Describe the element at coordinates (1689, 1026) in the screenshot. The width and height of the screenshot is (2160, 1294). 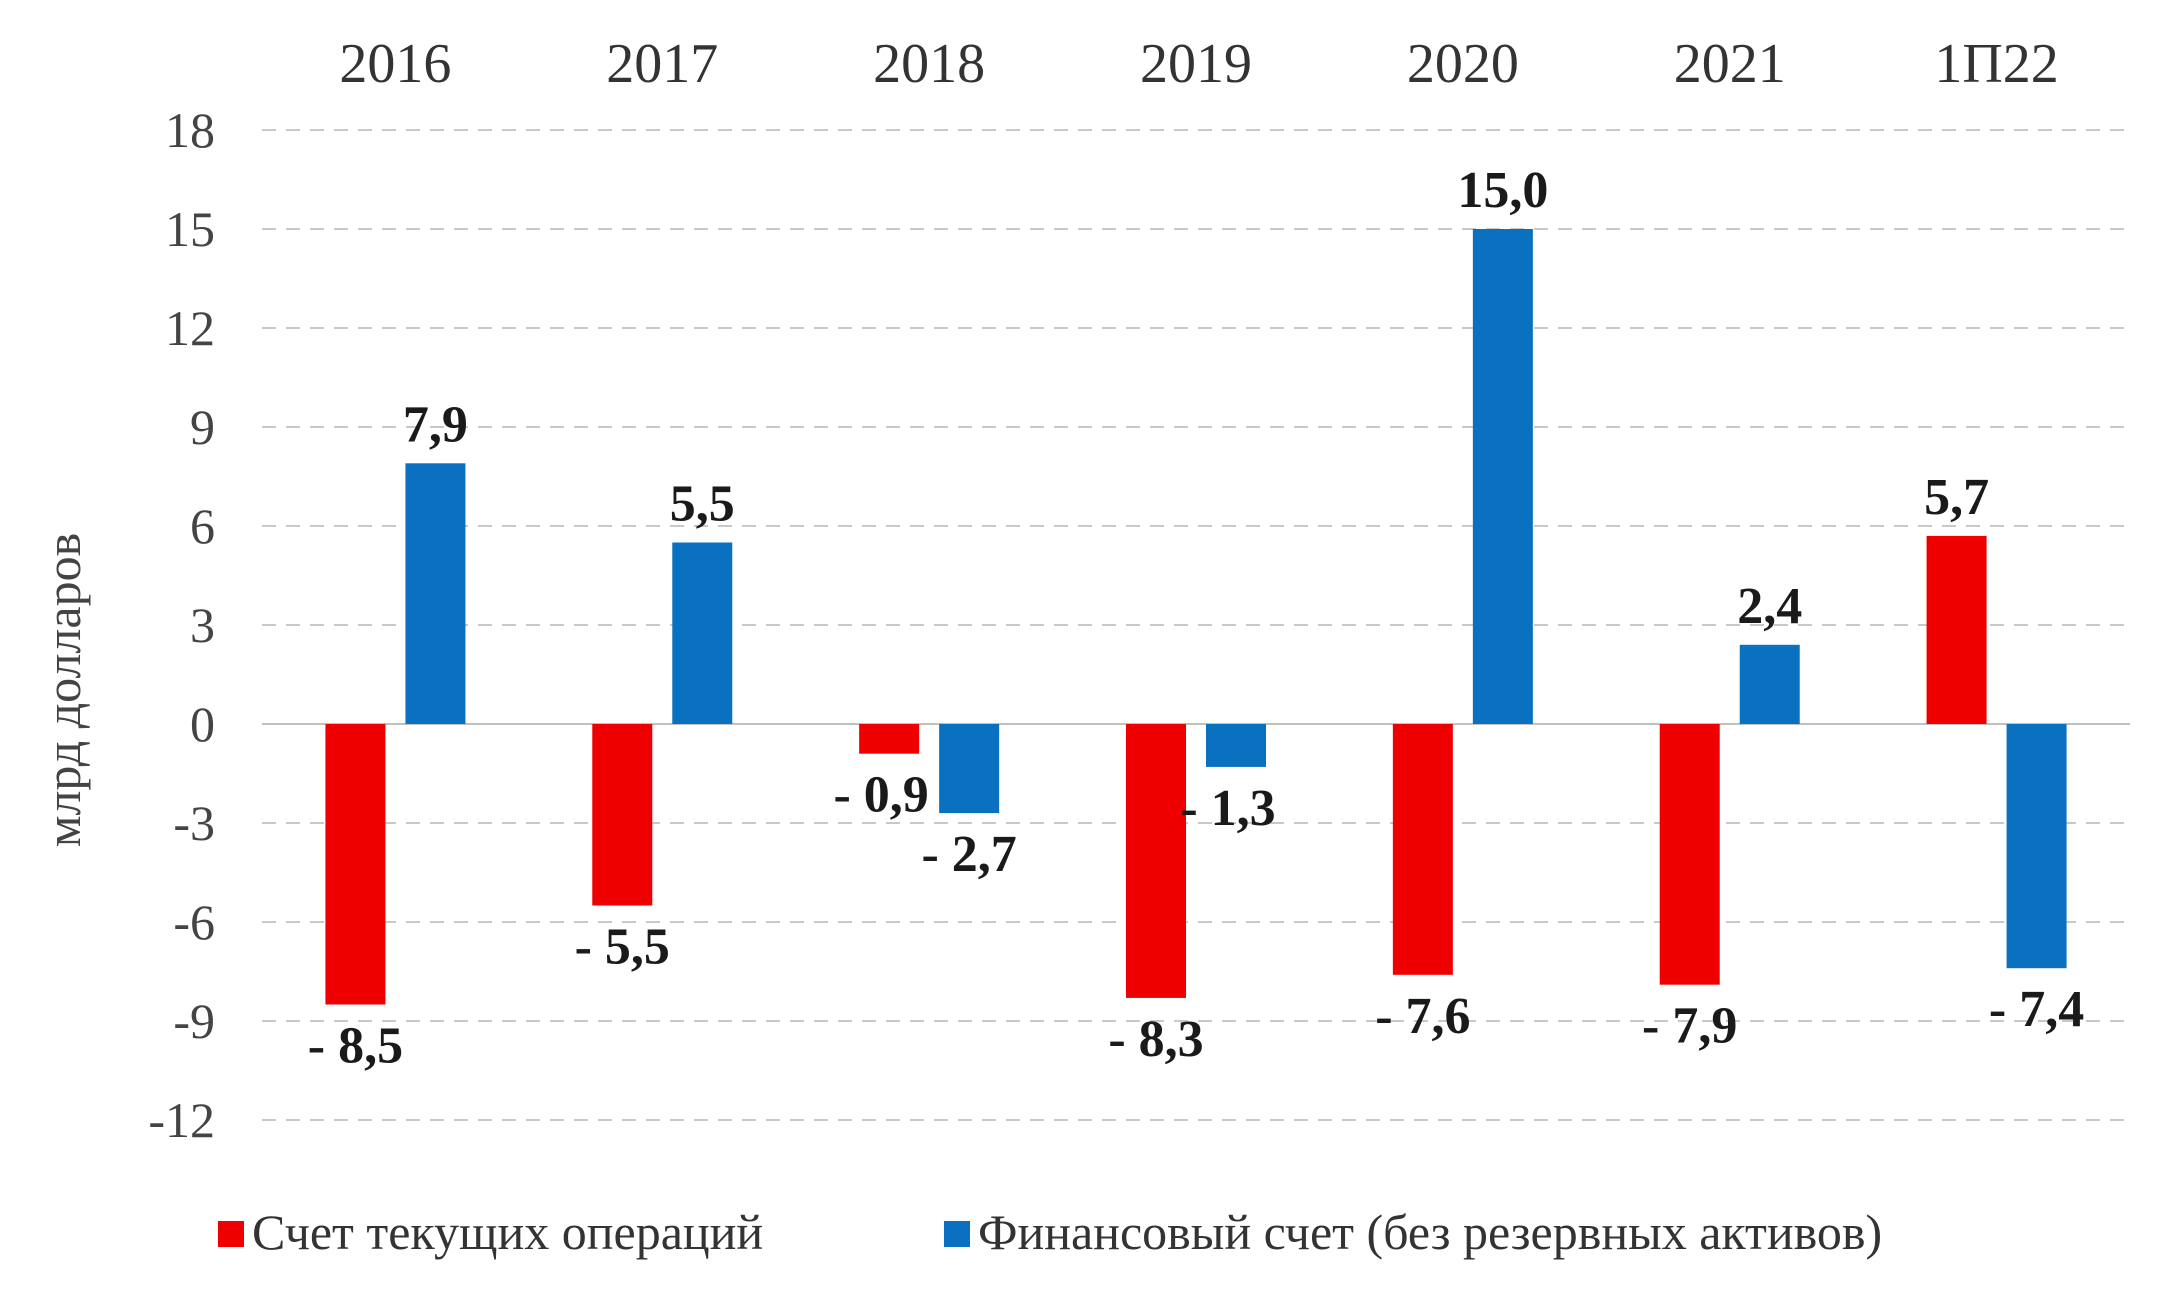
I see `data-label: - 7,9` at that location.